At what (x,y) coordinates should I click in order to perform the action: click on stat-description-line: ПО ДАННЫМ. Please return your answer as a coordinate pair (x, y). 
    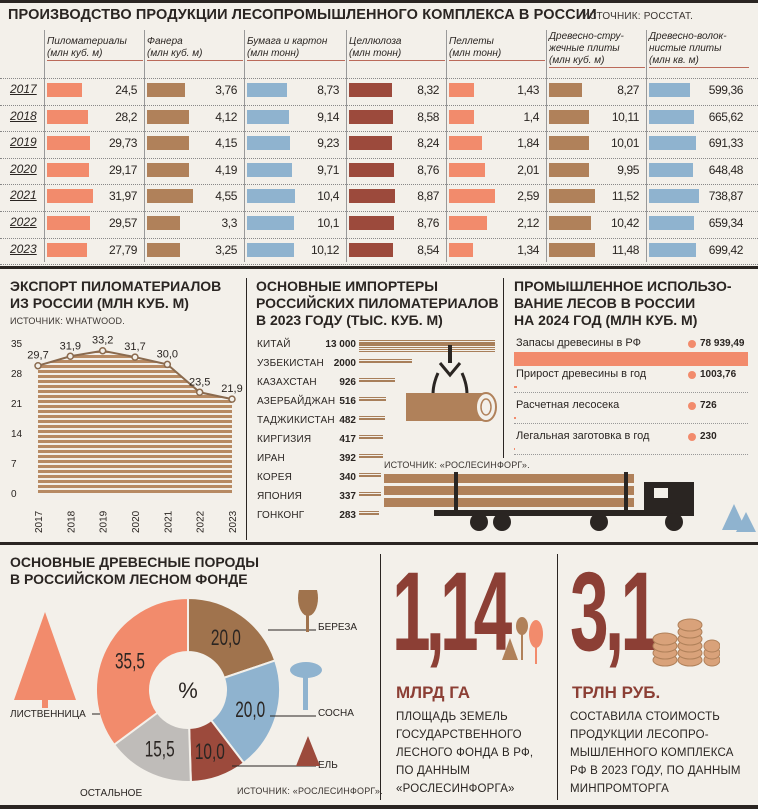
    Looking at the image, I should click on (433, 771).